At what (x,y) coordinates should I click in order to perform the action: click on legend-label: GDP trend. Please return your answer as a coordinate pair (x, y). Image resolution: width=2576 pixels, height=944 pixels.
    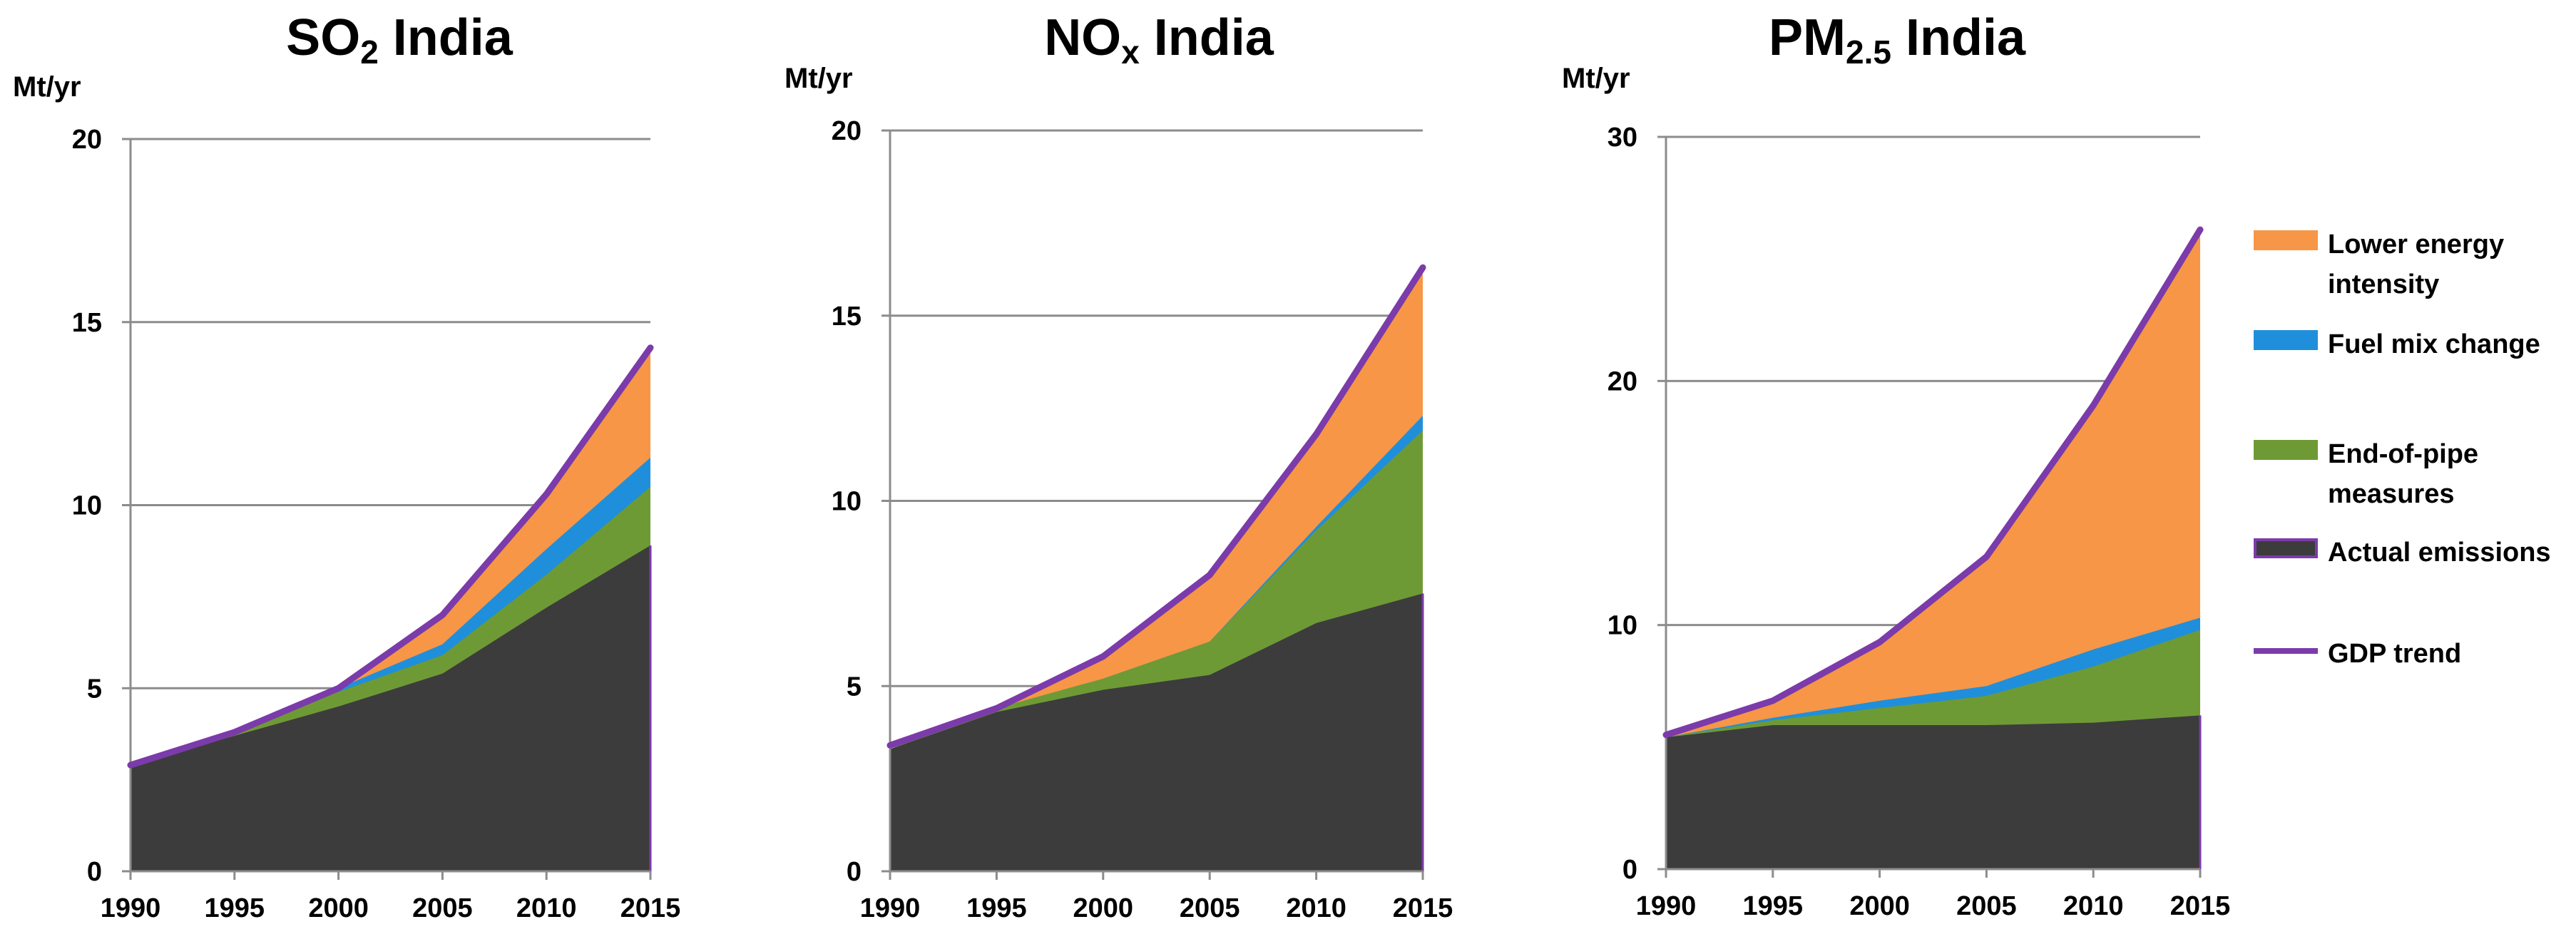
    Looking at the image, I should click on (2395, 654).